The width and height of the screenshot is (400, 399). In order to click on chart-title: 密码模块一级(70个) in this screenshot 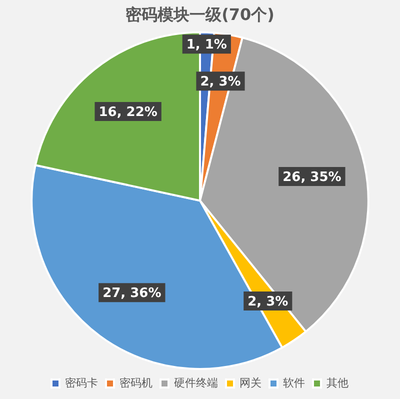, I will do `click(200, 14)`.